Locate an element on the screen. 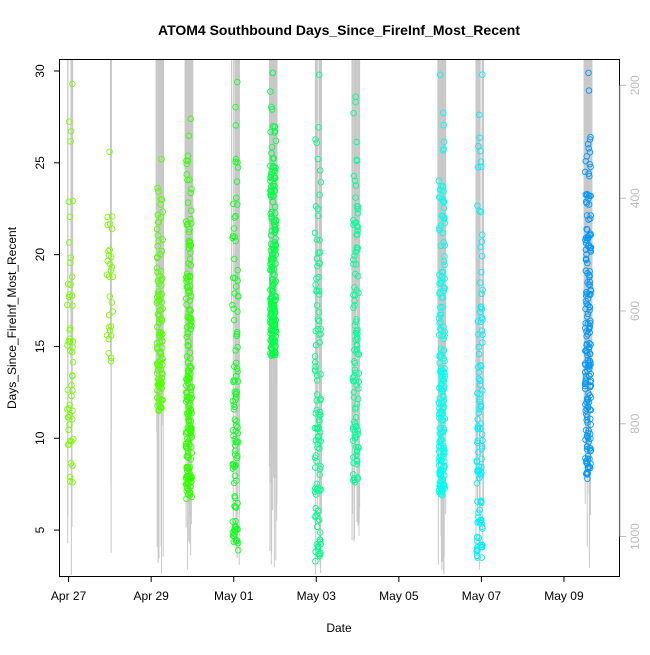 Image resolution: width=650 pixels, height=655 pixels. x-tick-label: May 05 is located at coordinates (399, 596).